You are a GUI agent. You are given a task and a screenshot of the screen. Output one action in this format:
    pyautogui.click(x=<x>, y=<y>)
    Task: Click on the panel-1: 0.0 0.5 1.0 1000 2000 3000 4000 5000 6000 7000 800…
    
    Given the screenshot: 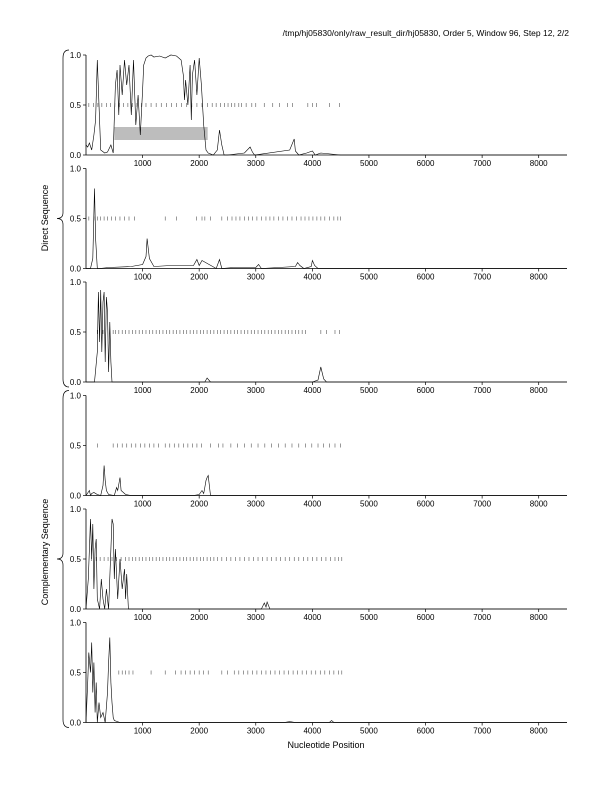 What is the action you would take?
    pyautogui.click(x=318, y=109)
    